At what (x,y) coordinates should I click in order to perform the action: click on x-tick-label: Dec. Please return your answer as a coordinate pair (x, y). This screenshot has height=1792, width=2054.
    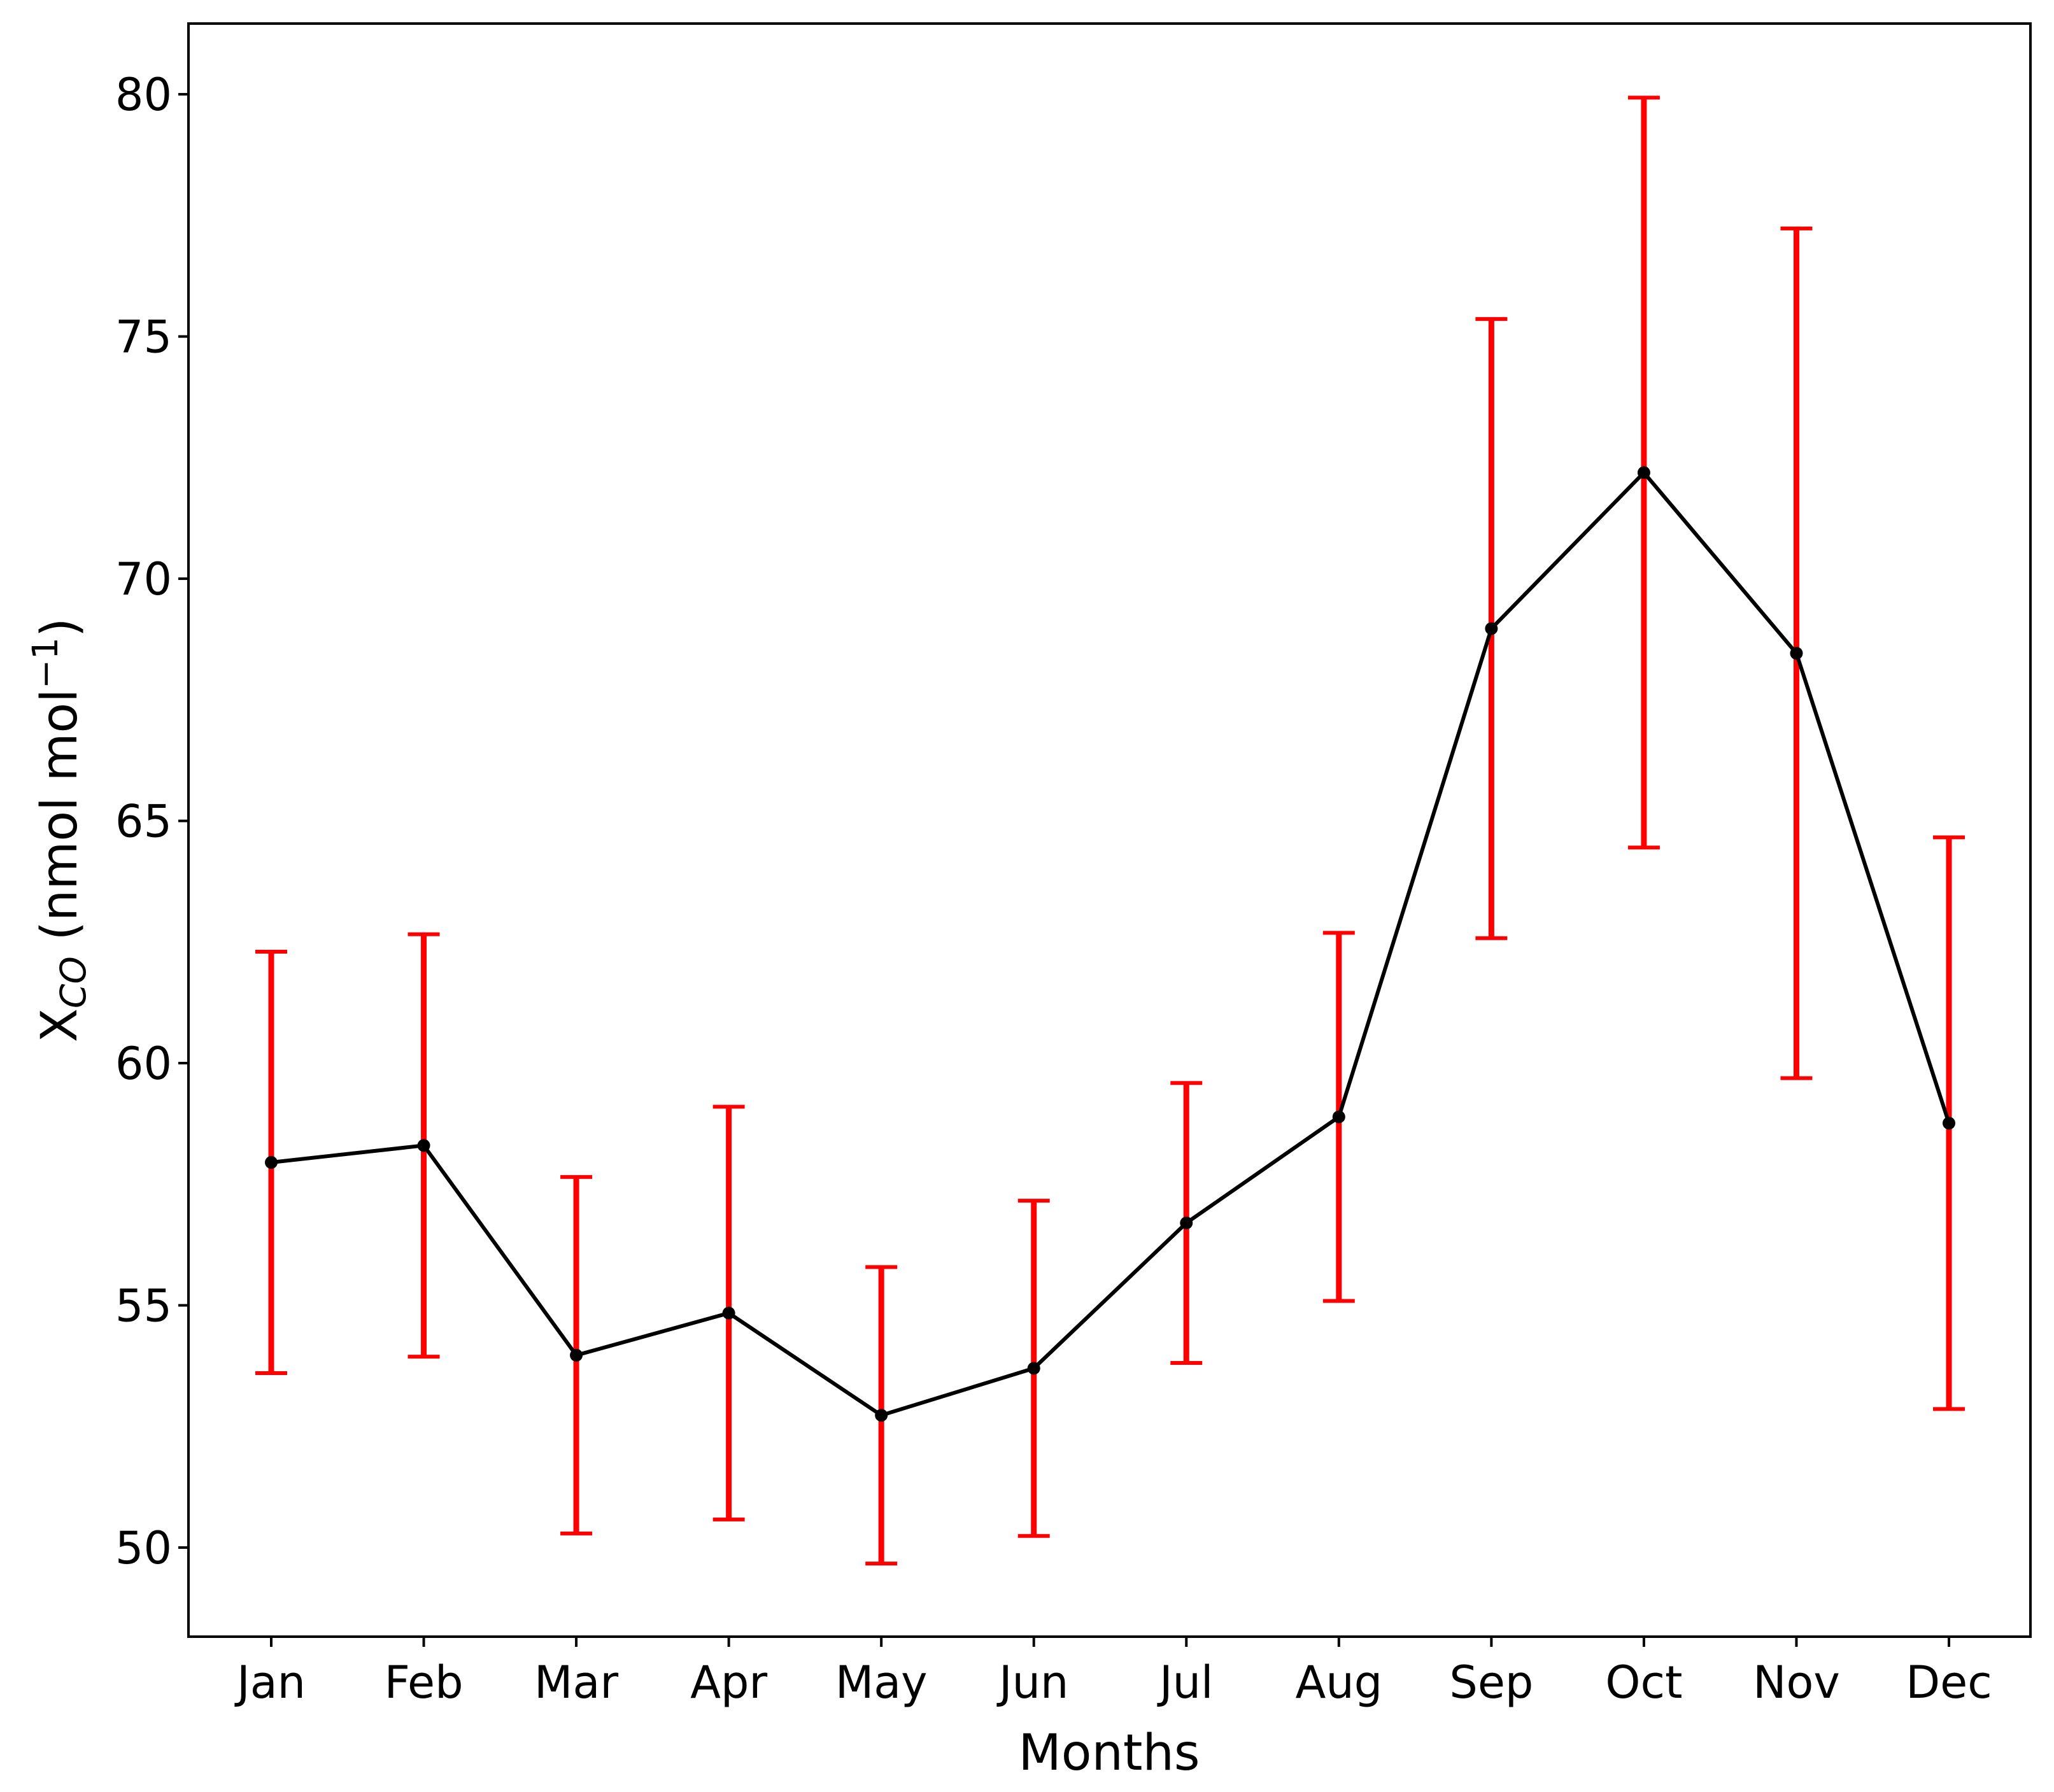
    Looking at the image, I should click on (1949, 1682).